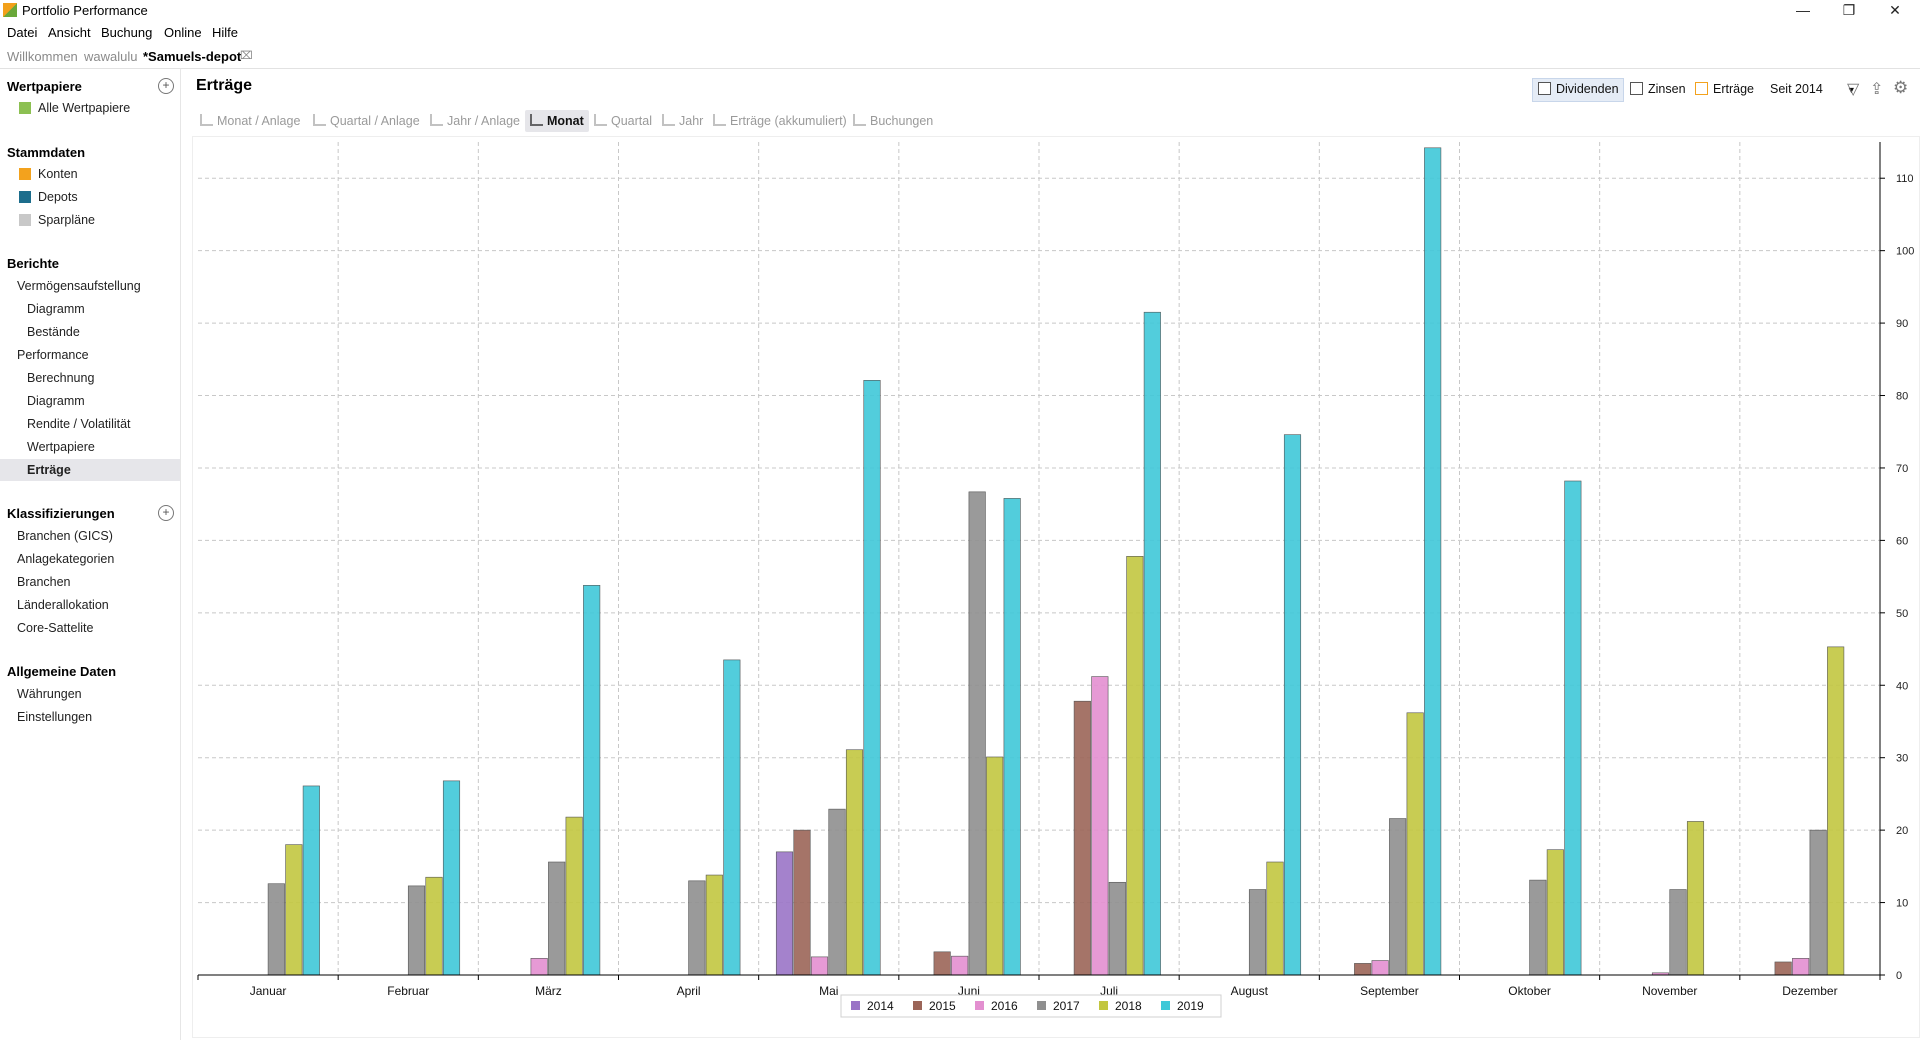 The image size is (1920, 1040). What do you see at coordinates (475, 121) in the screenshot?
I see `view-jahr-anlage-button: Jahr / Anlage` at bounding box center [475, 121].